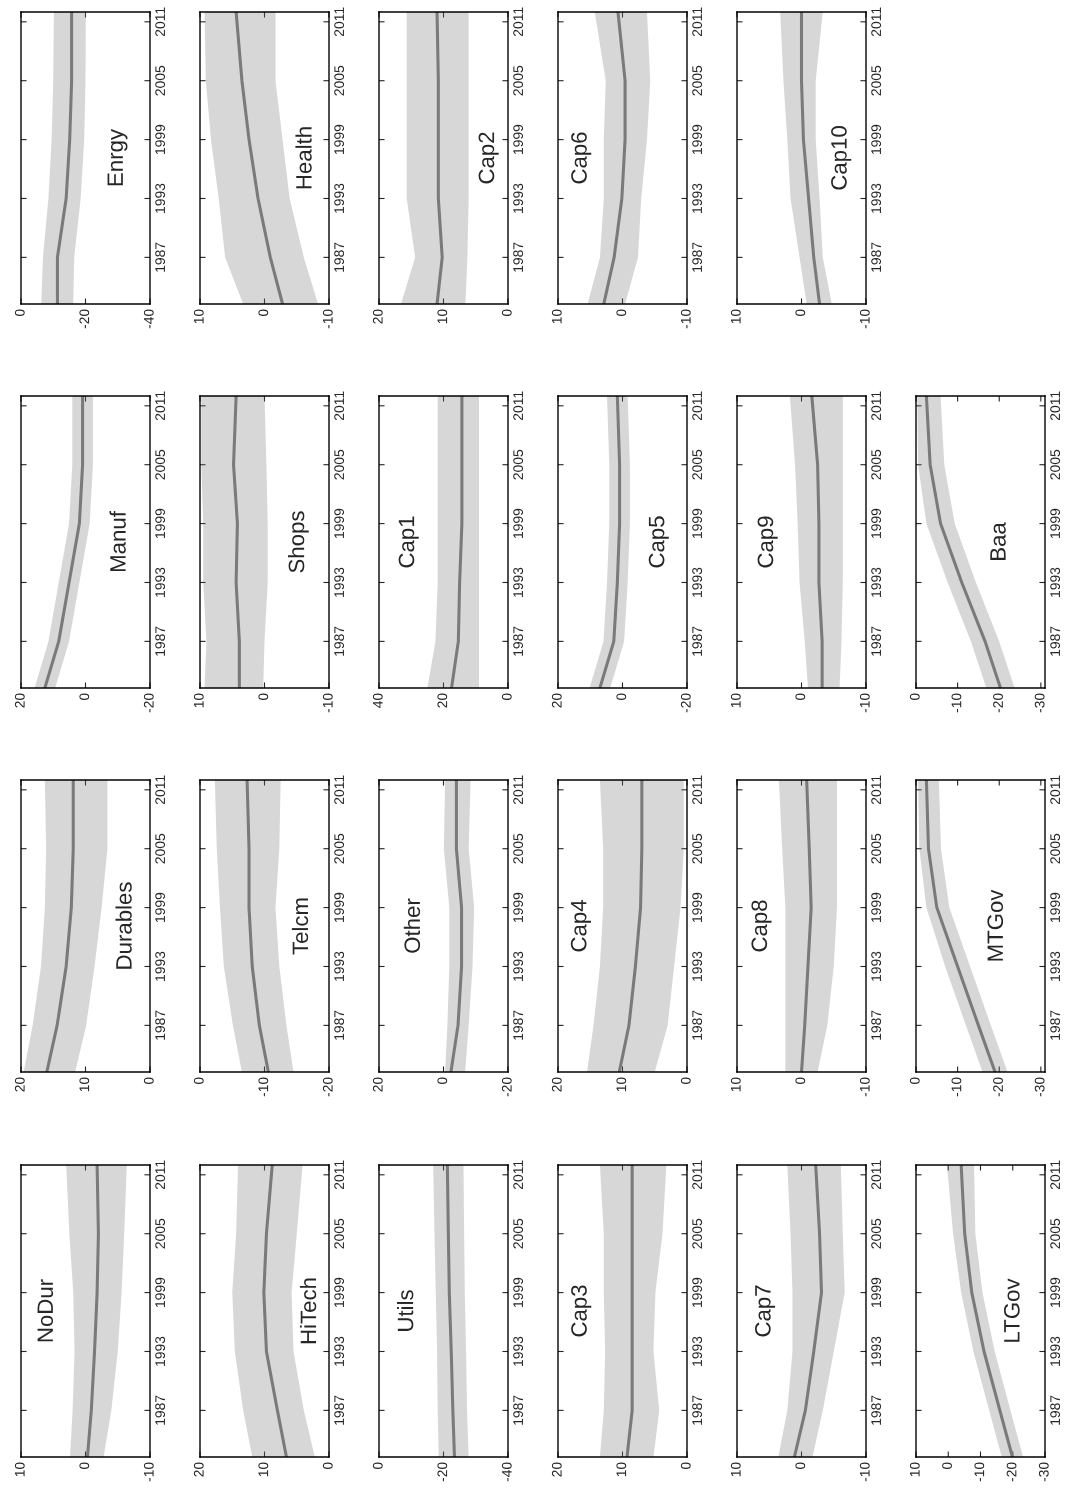  Describe the element at coordinates (998, 541) in the screenshot. I see `text: Baa` at that location.